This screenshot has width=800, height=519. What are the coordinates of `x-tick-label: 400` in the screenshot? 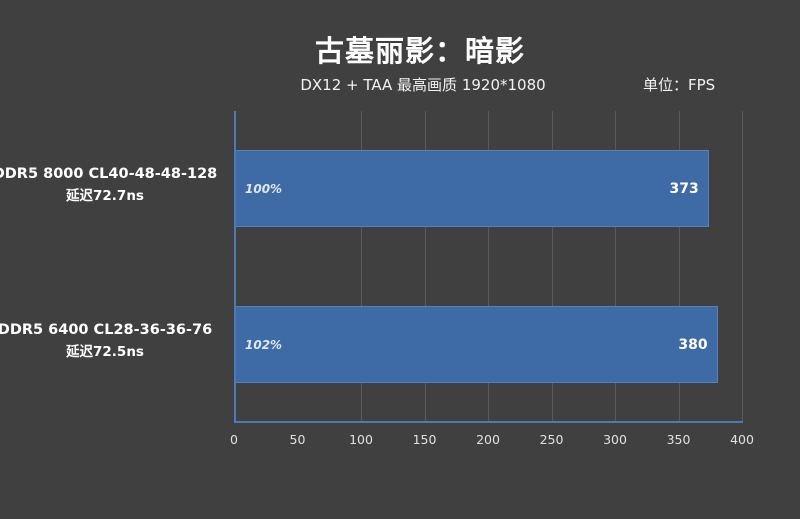 It's located at (742, 439).